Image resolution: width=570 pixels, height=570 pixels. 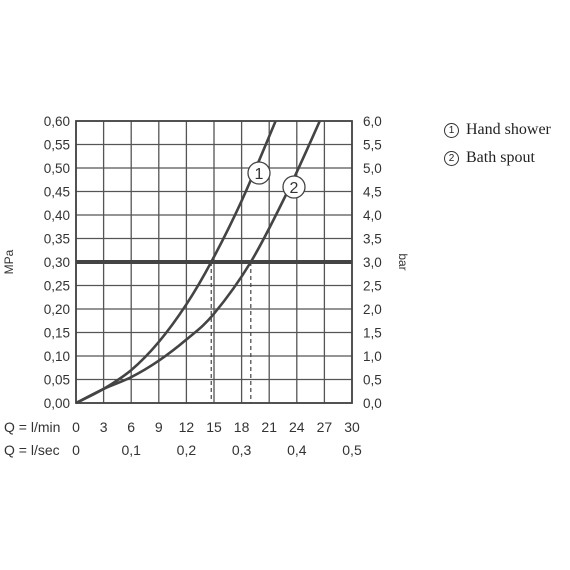 I want to click on y-tick-label-mpa: 0,50, so click(x=57, y=168).